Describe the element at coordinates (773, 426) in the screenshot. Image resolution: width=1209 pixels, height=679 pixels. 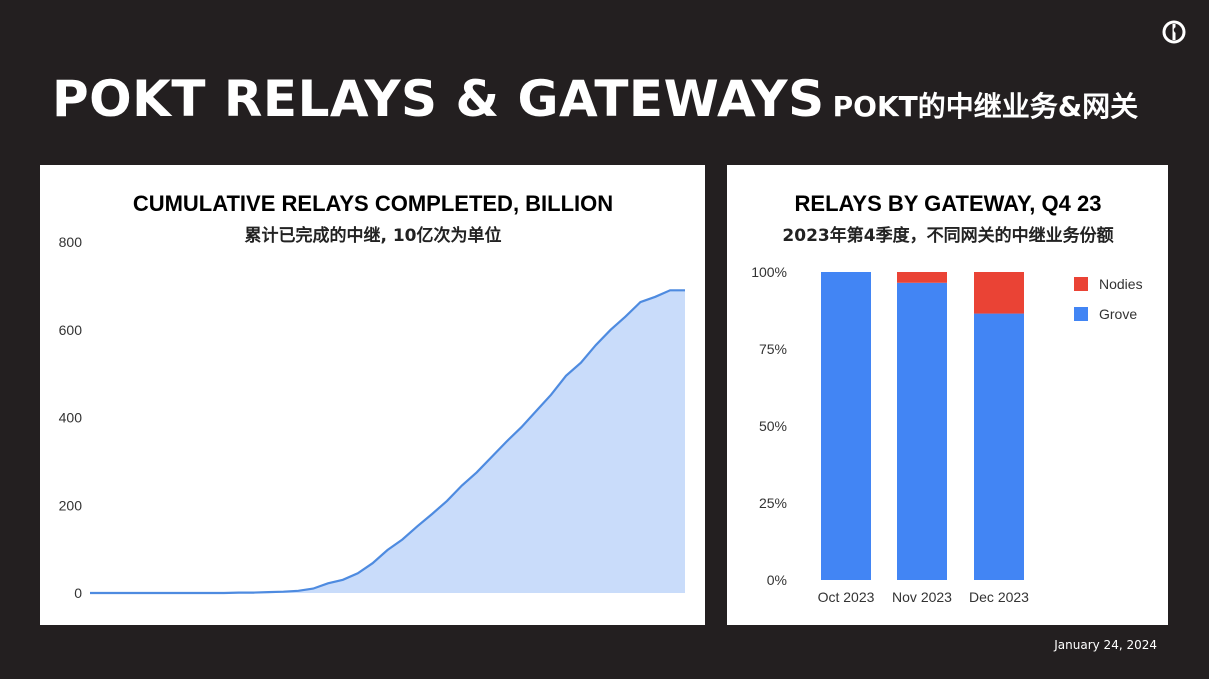
I see `bar-y-tick-label: 50%` at that location.